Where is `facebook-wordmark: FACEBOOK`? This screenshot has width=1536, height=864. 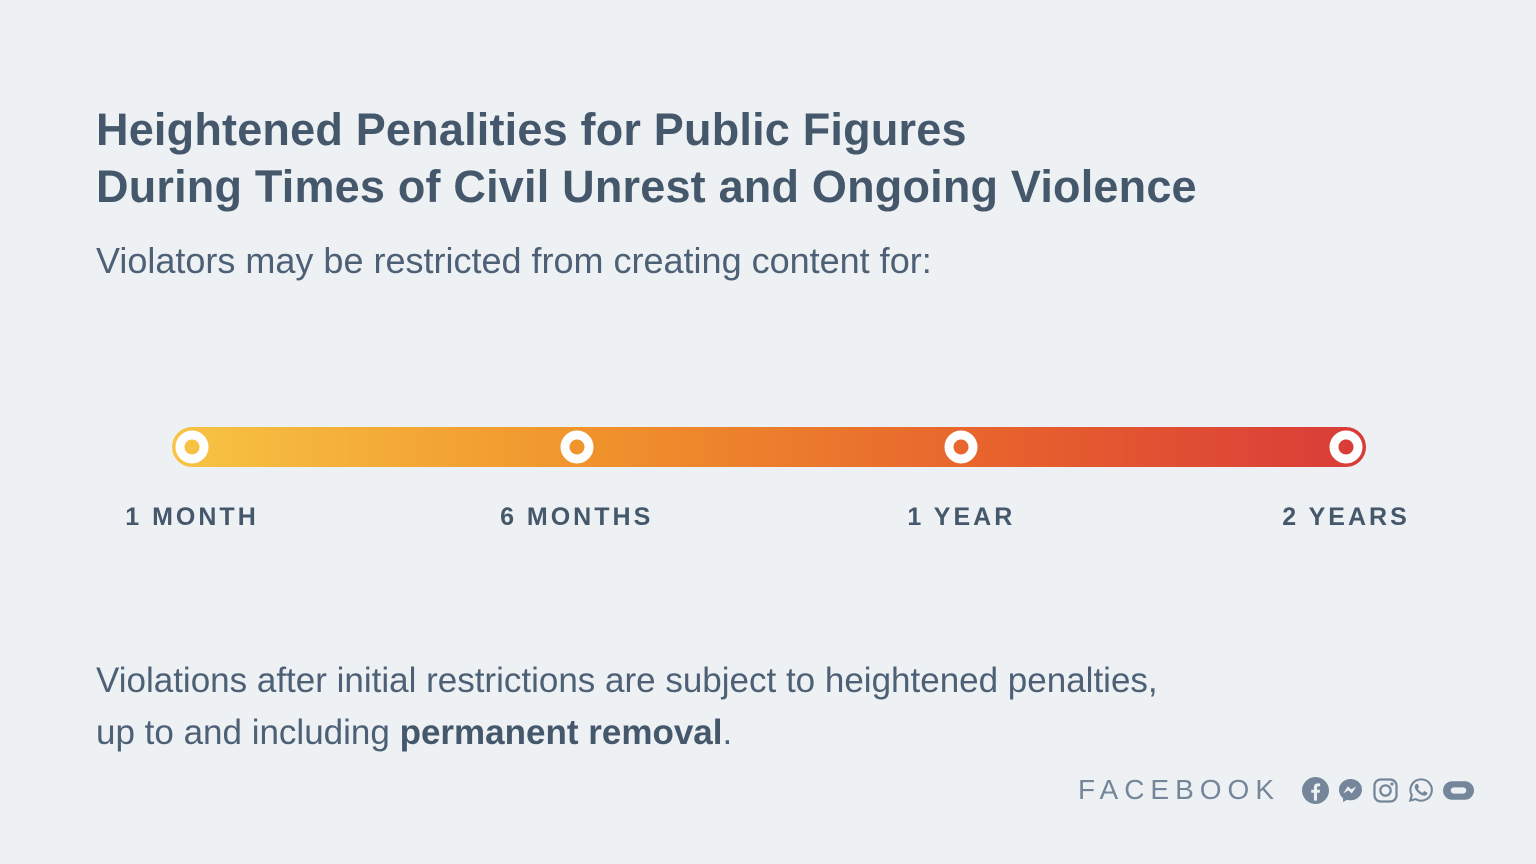 facebook-wordmark: FACEBOOK is located at coordinates (1178, 789).